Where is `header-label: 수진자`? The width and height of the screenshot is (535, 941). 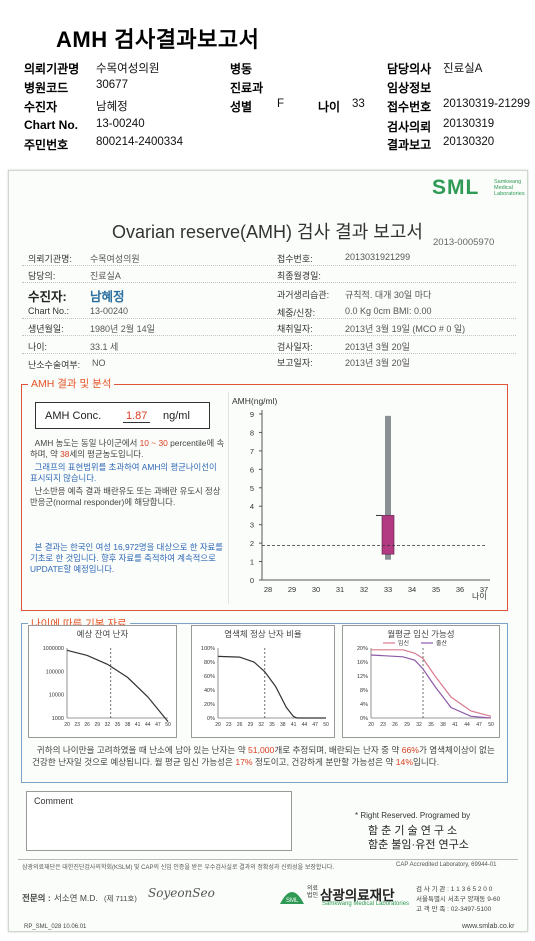 header-label: 수진자 is located at coordinates (41, 107).